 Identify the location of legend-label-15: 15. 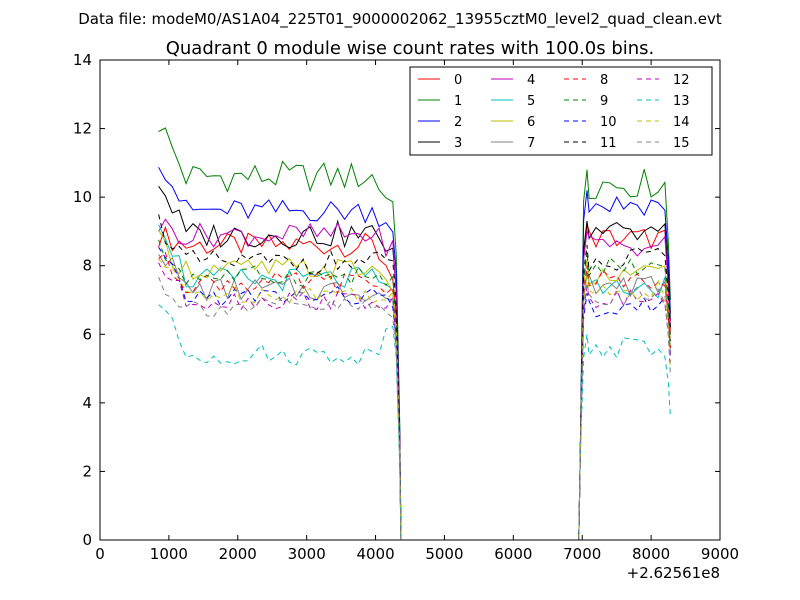
(681, 143).